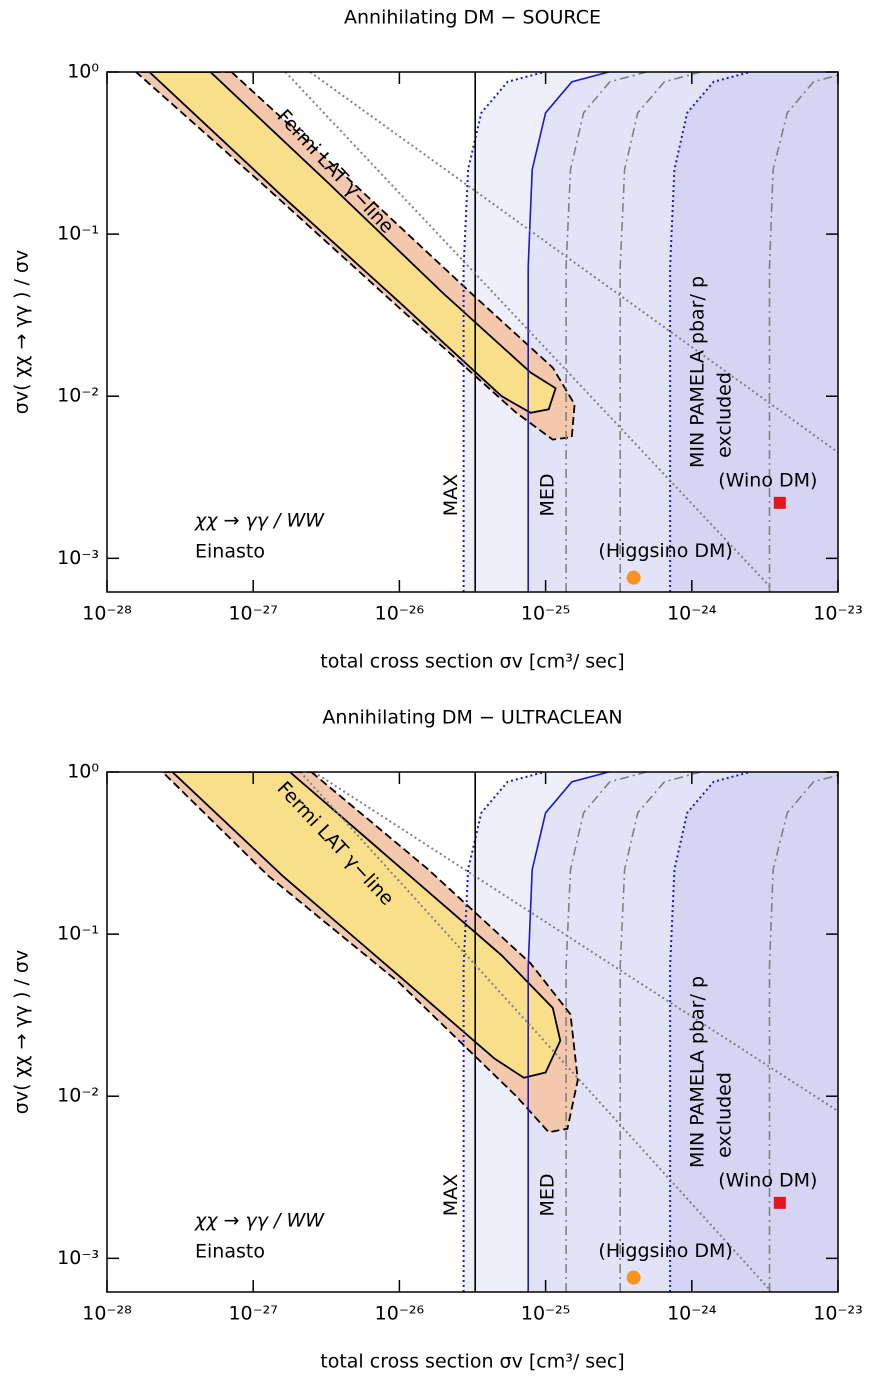 The image size is (886, 1383). I want to click on chart-title: Annihilating DM − ULTRACLEAN, so click(472, 718).